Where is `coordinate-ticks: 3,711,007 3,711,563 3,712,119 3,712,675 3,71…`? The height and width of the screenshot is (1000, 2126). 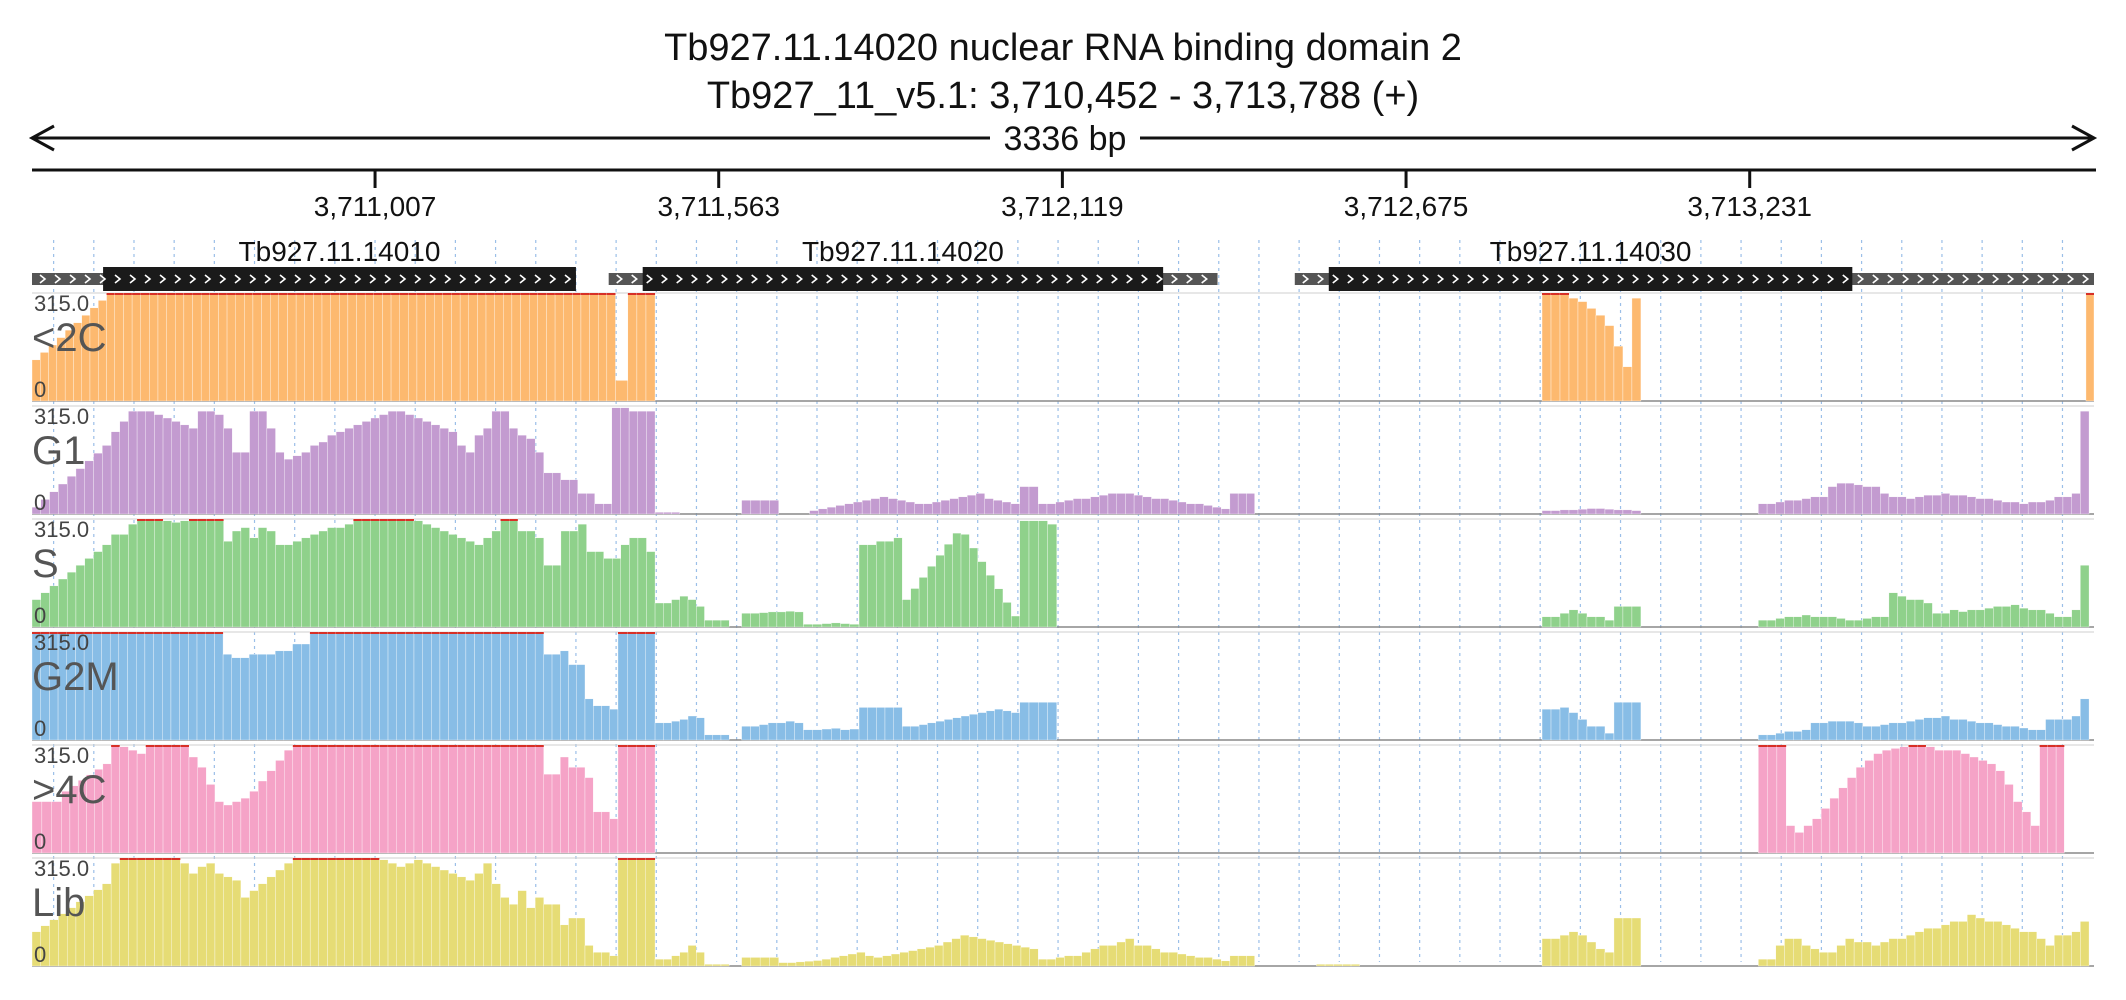
coordinate-ticks: 3,711,007 3,711,563 3,712,119 3,712,675 3,71… is located at coordinates (1063, 196).